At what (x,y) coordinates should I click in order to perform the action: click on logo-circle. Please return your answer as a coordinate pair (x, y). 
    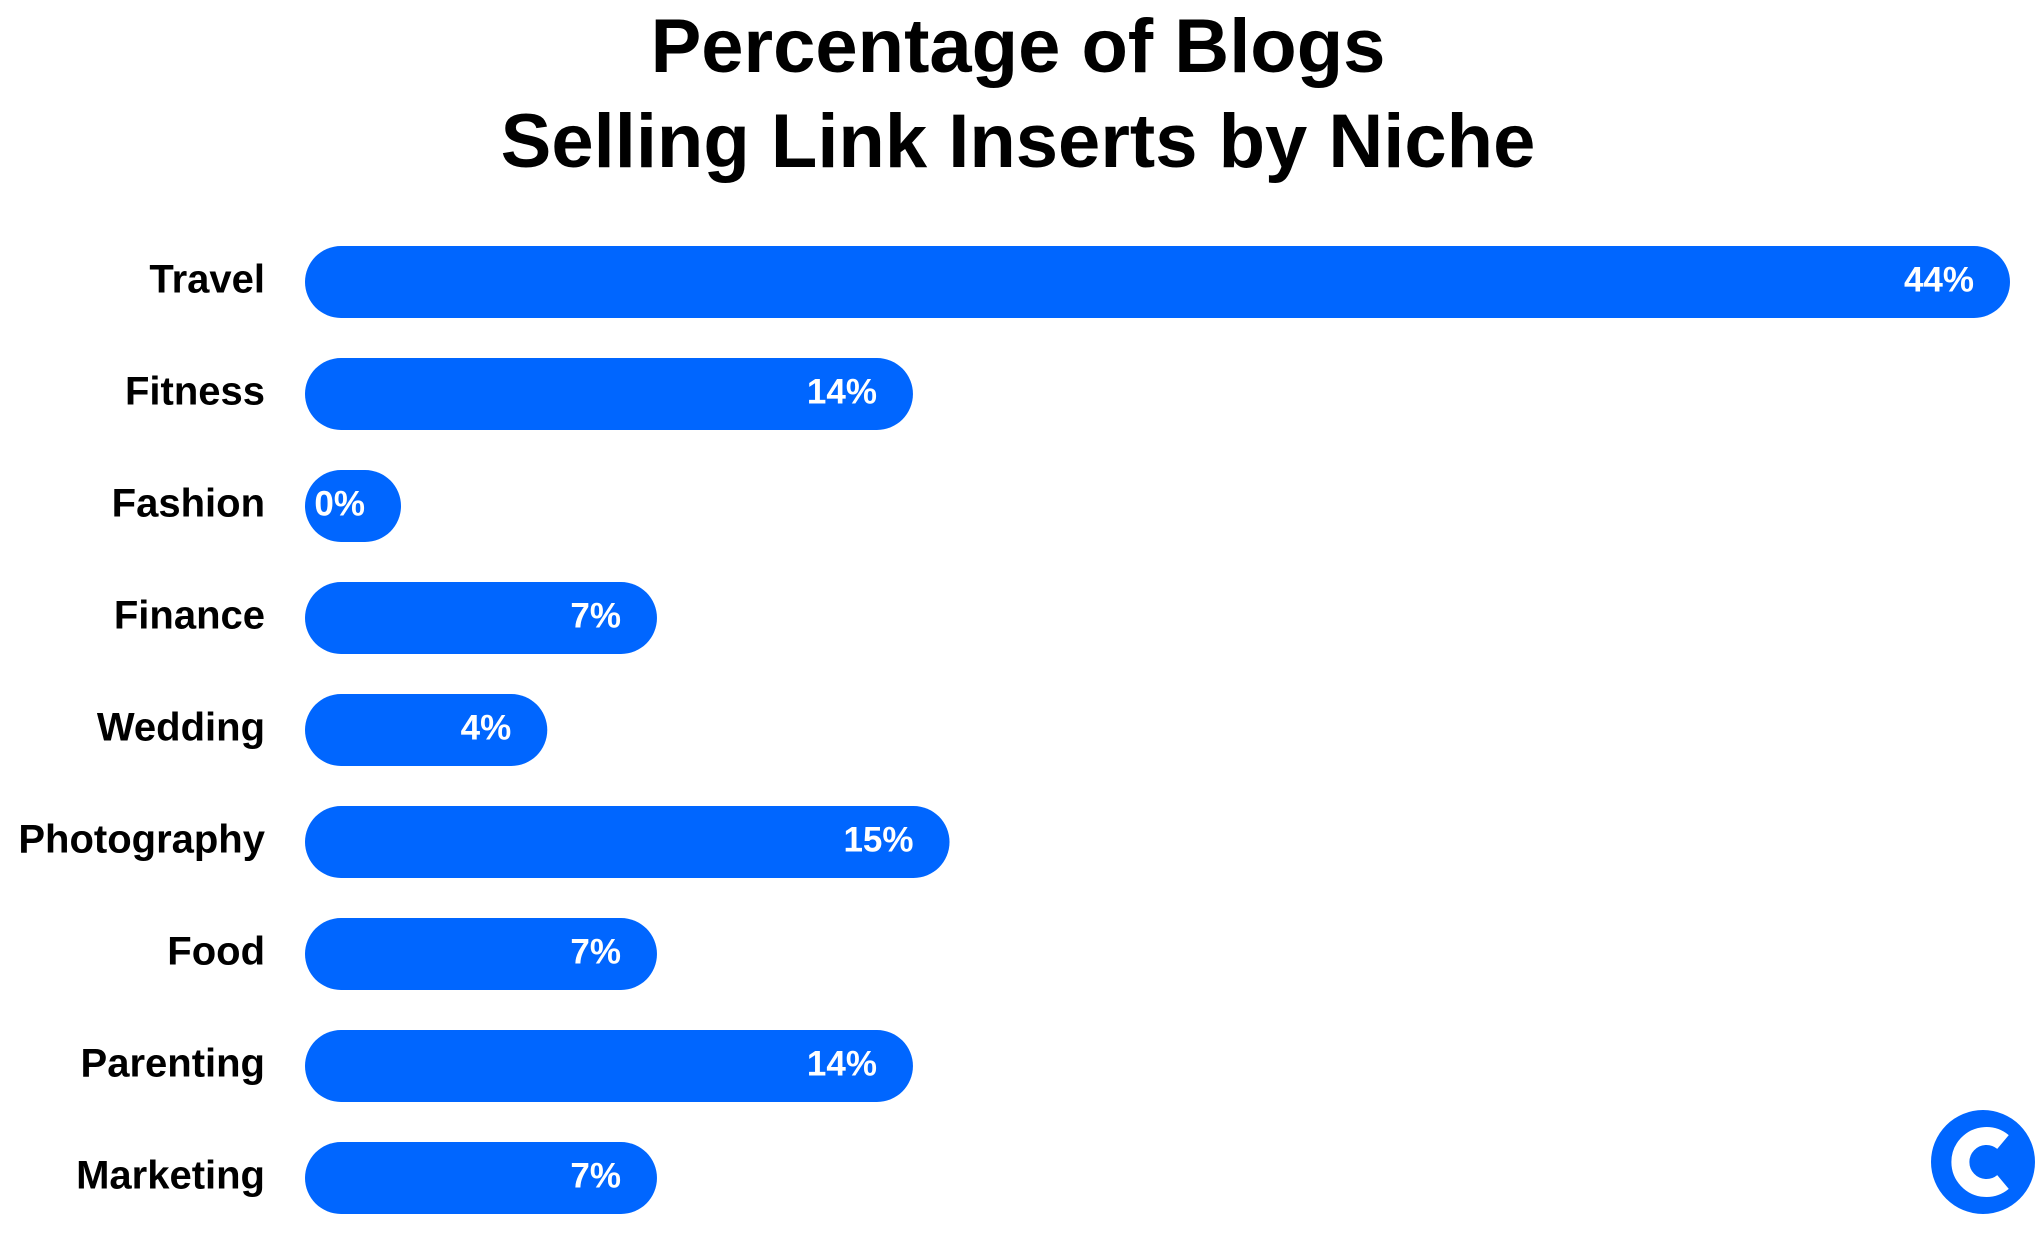
    Looking at the image, I should click on (1983, 1162).